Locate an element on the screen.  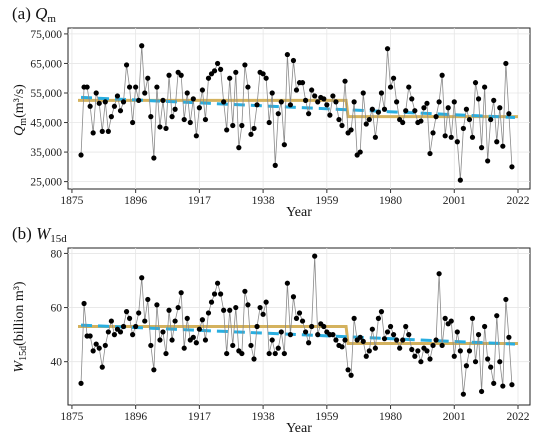
step-line-a is located at coordinates (298, 108).